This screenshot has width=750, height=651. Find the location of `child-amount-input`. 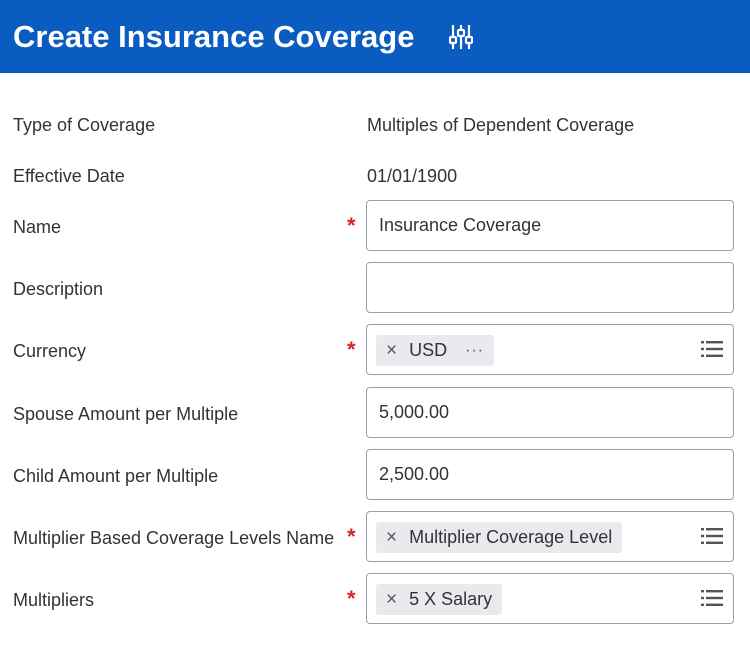

child-amount-input is located at coordinates (550, 474).